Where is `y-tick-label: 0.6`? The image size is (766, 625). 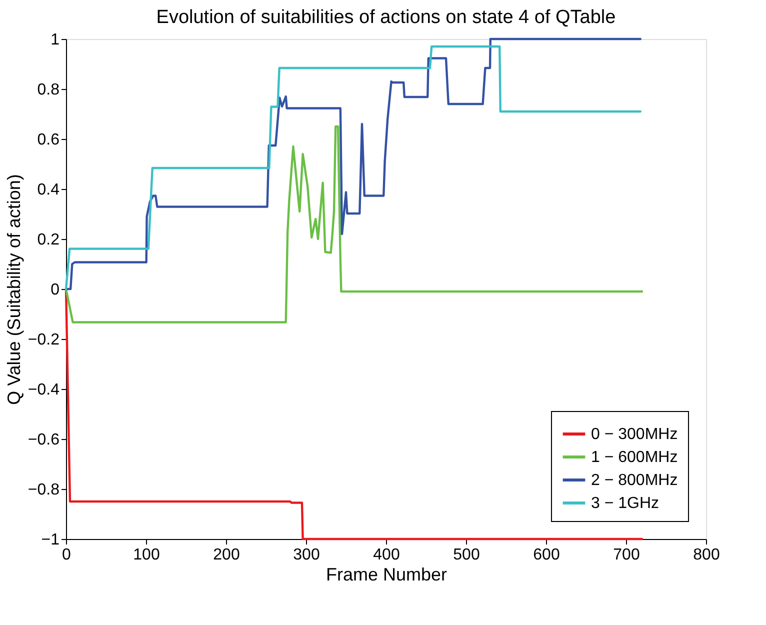 y-tick-label: 0.6 is located at coordinates (48, 140).